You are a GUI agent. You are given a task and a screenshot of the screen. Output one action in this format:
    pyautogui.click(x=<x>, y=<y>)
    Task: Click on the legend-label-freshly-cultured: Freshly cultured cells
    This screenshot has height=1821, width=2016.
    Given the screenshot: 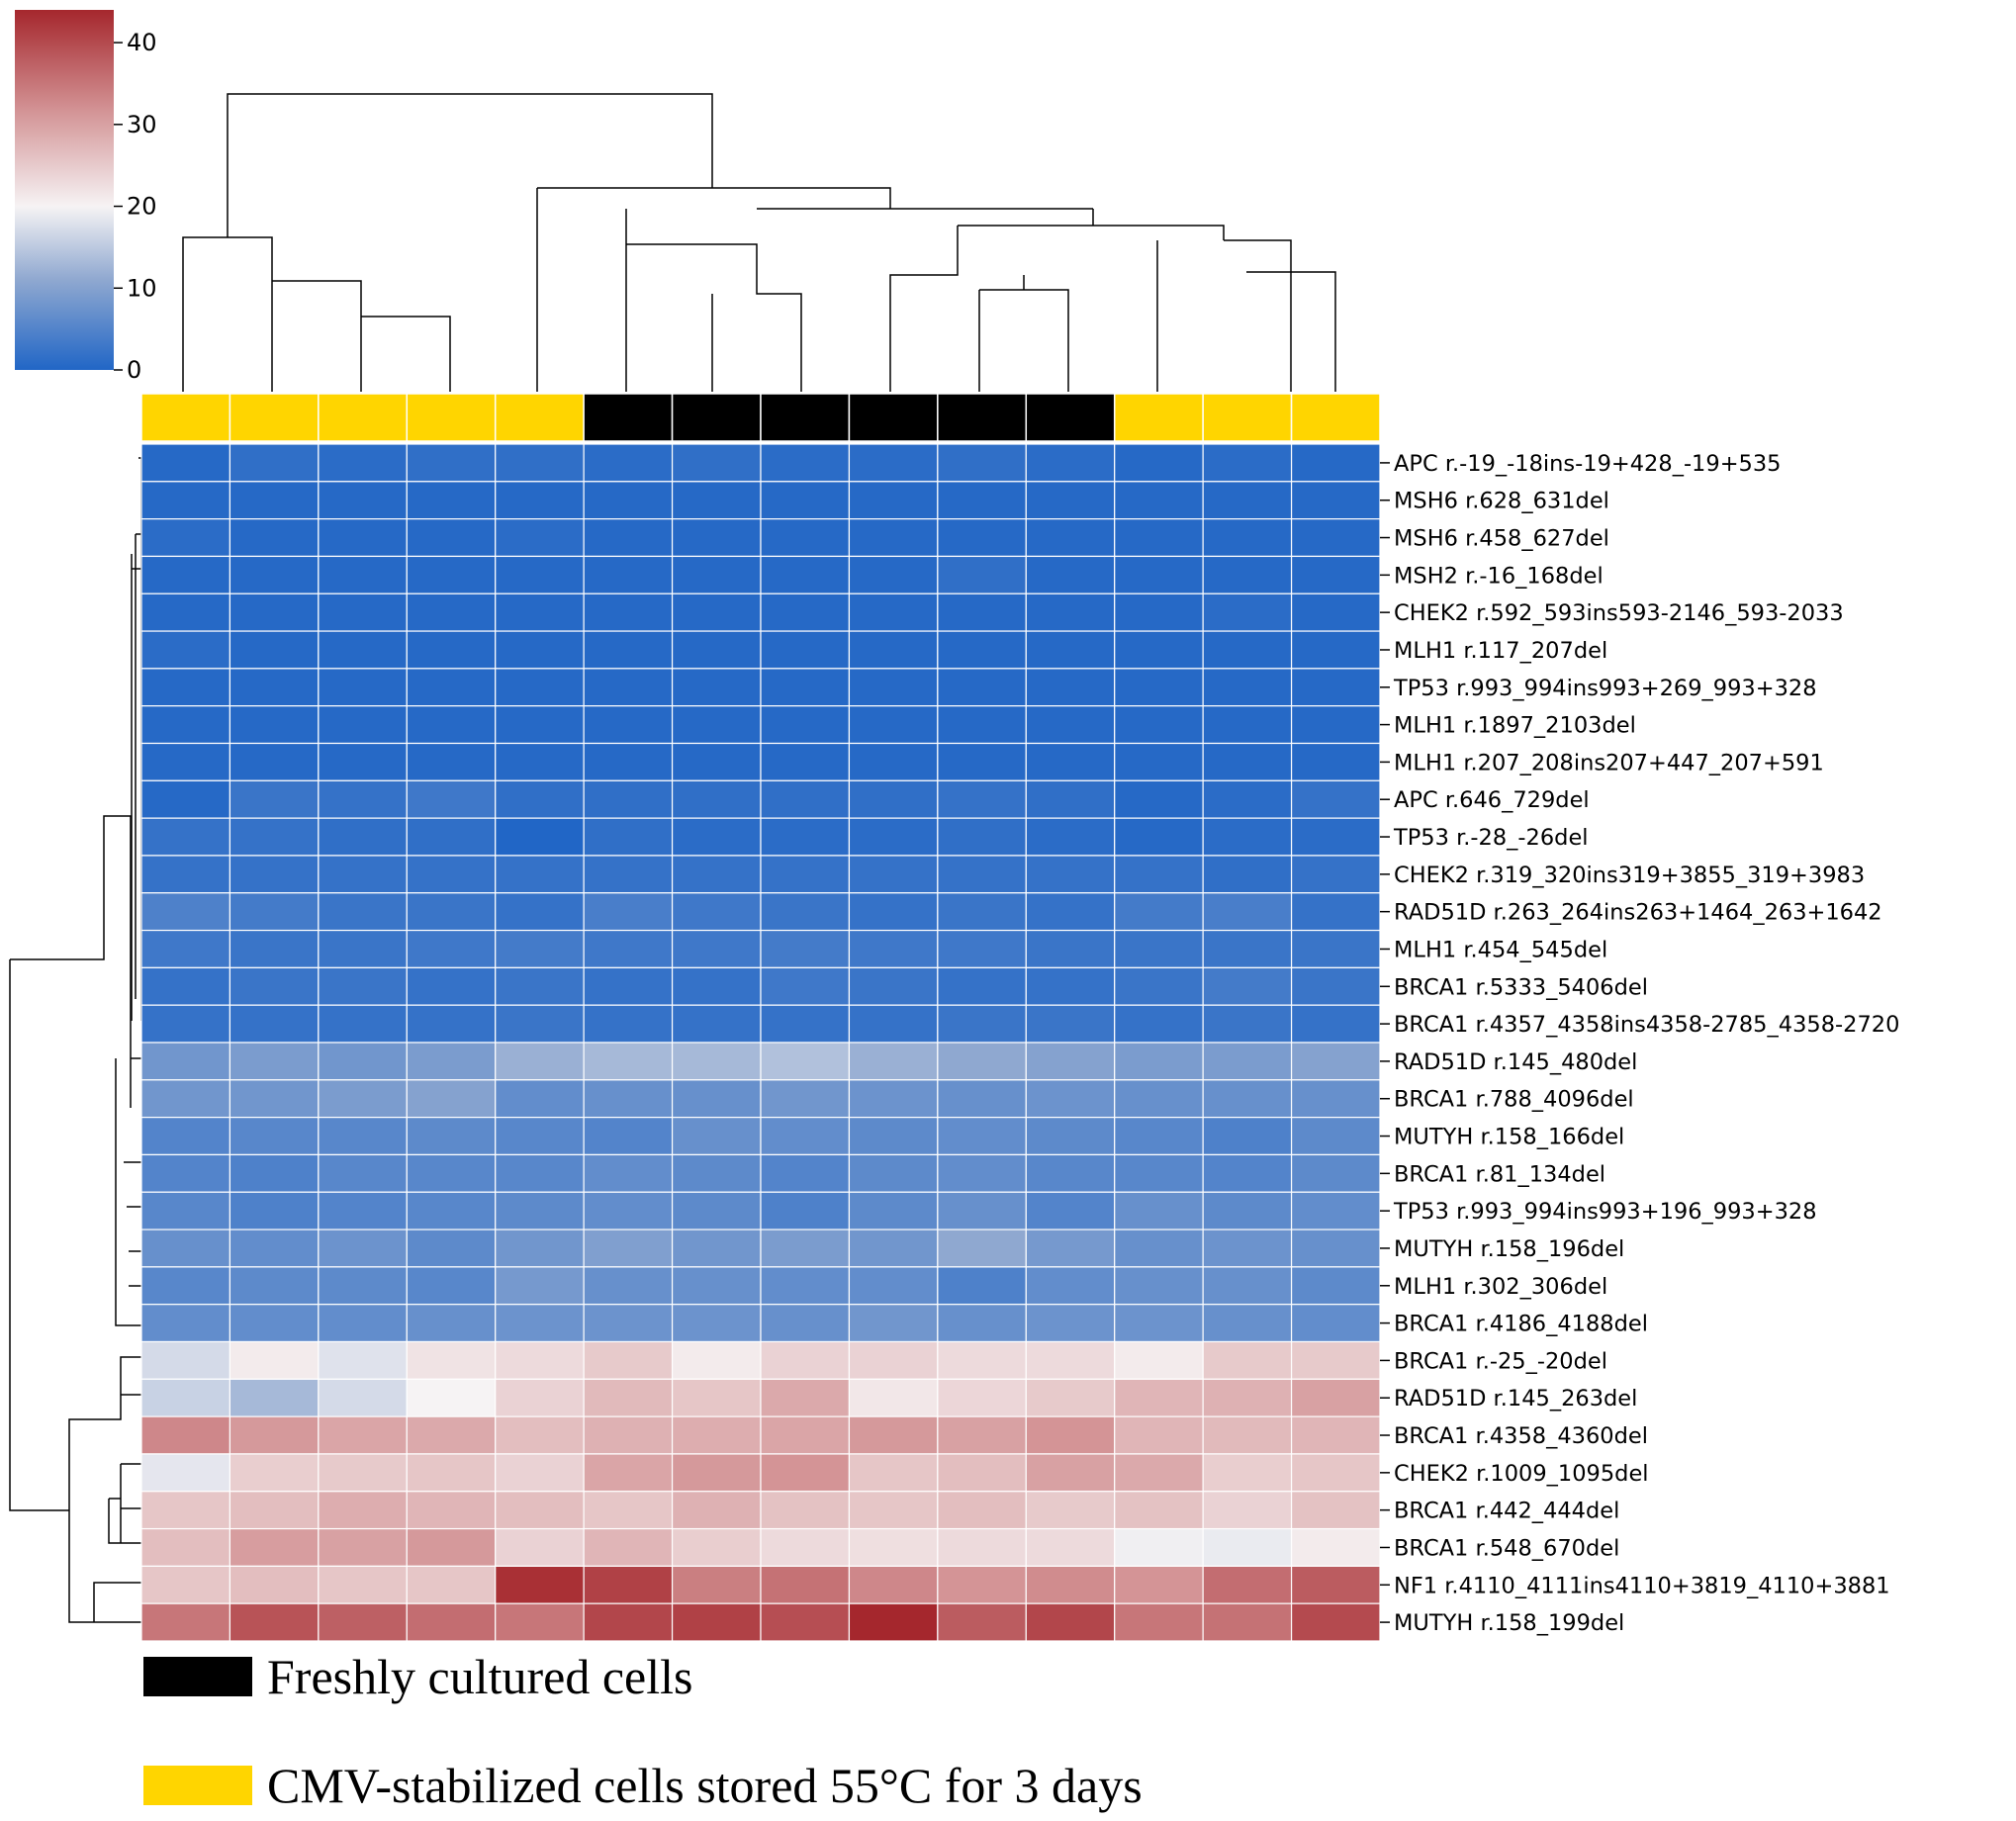 What is the action you would take?
    pyautogui.click(x=479, y=1676)
    